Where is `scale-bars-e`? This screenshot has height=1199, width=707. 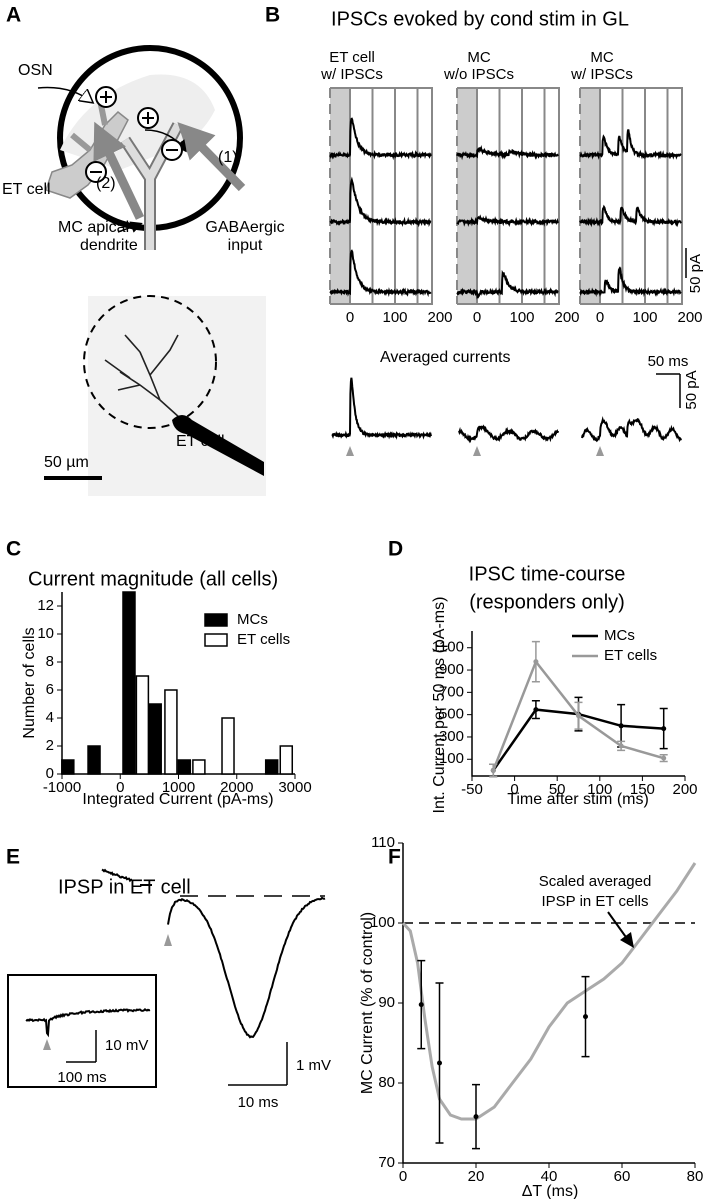
scale-bars-e is located at coordinates (195, 990).